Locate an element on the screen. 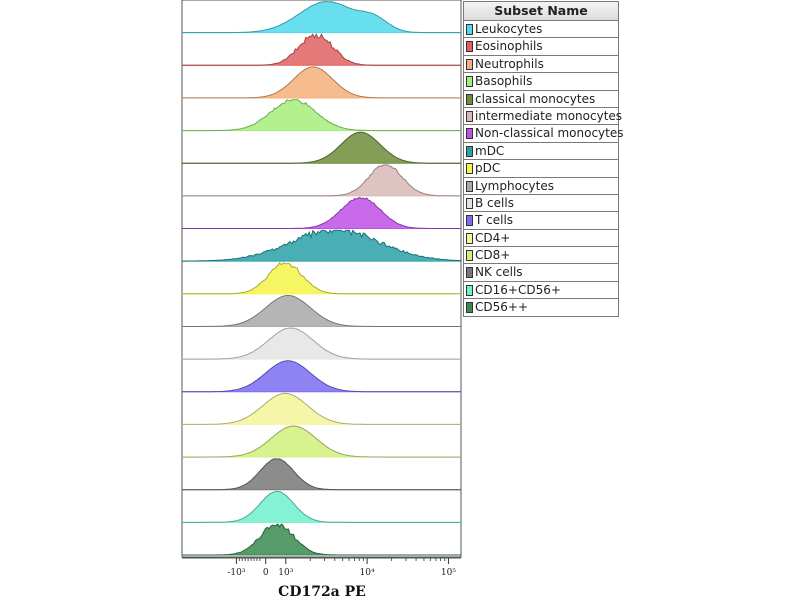  x-axis-label: CD172a PE is located at coordinates (322, 592).